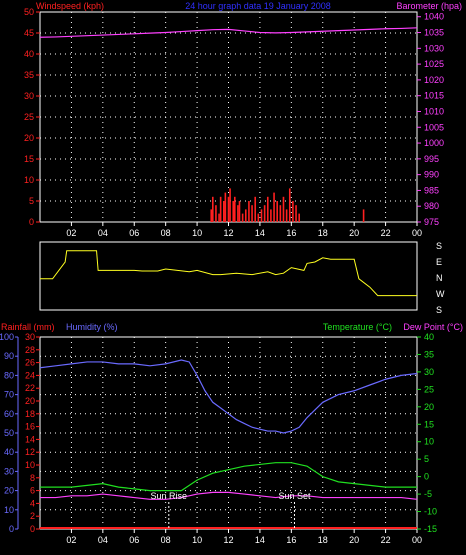 The width and height of the screenshot is (466, 555). What do you see at coordinates (429, 372) in the screenshot?
I see `temperature-tick-label: 30` at bounding box center [429, 372].